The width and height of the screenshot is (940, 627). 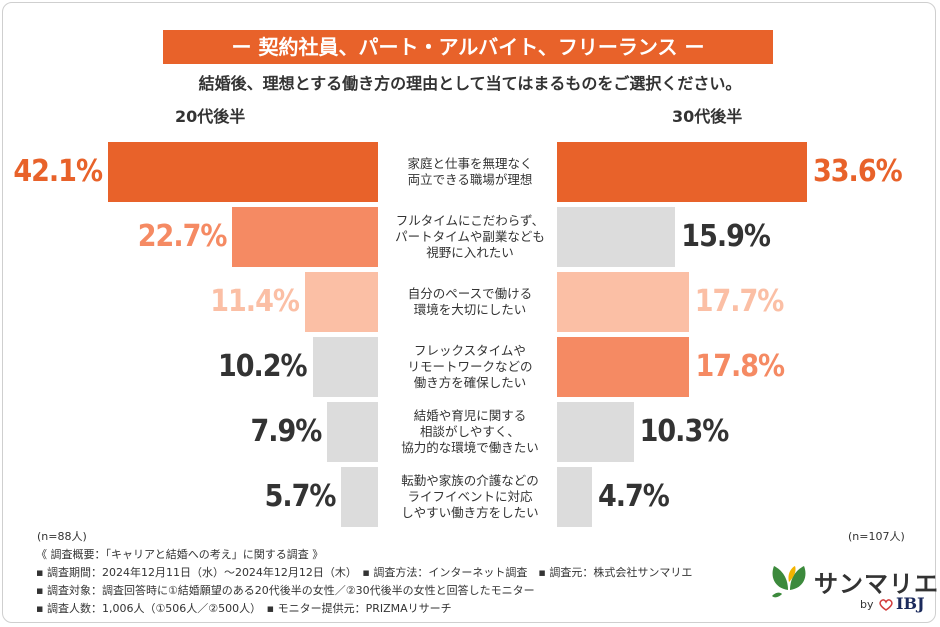 What do you see at coordinates (886, 605) in the screenshot?
I see `heart-icon` at bounding box center [886, 605].